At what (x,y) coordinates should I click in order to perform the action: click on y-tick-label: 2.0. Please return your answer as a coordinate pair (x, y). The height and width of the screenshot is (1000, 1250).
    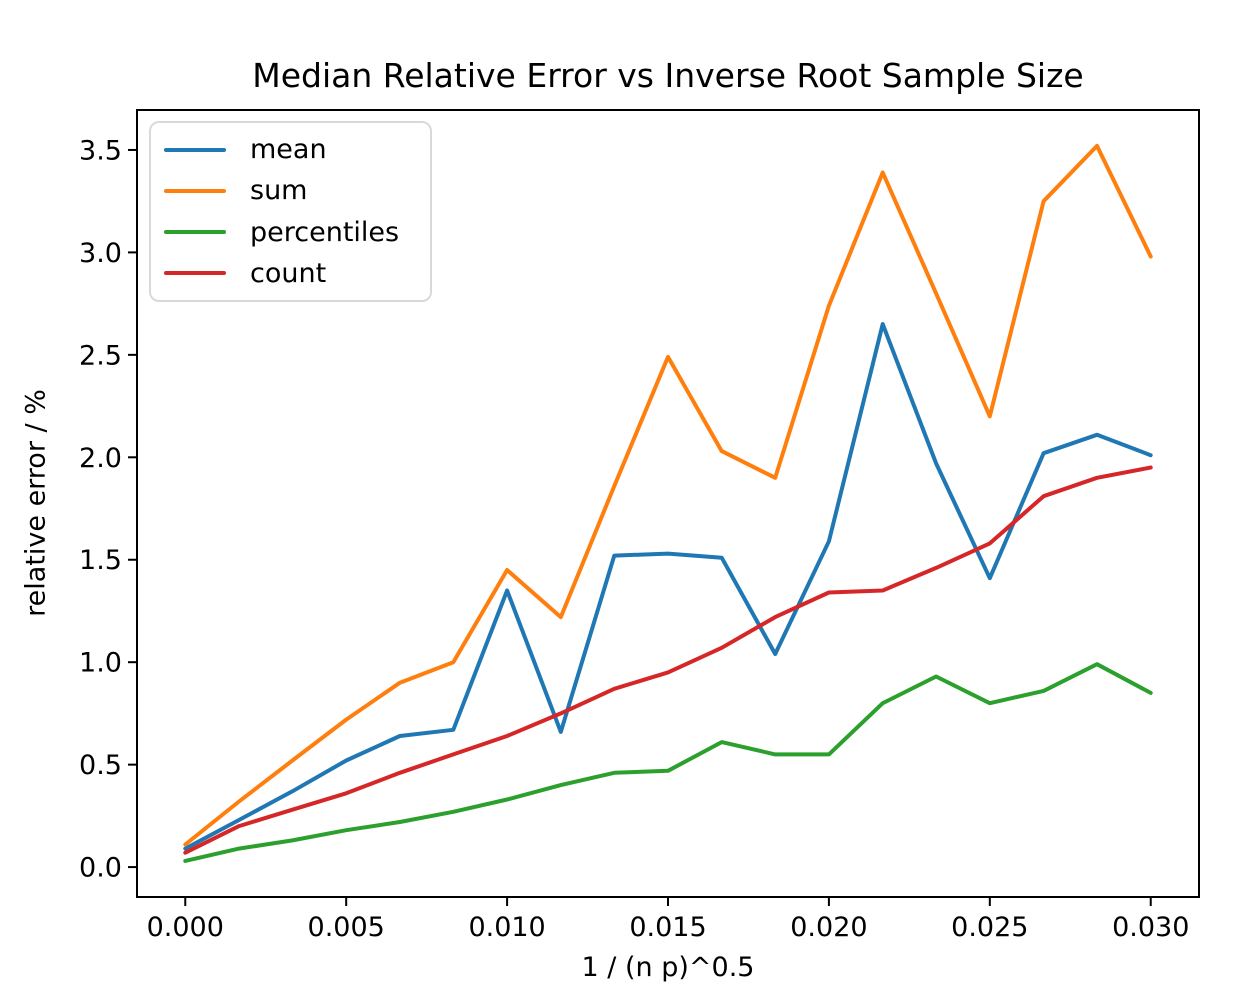
    Looking at the image, I should click on (100, 458).